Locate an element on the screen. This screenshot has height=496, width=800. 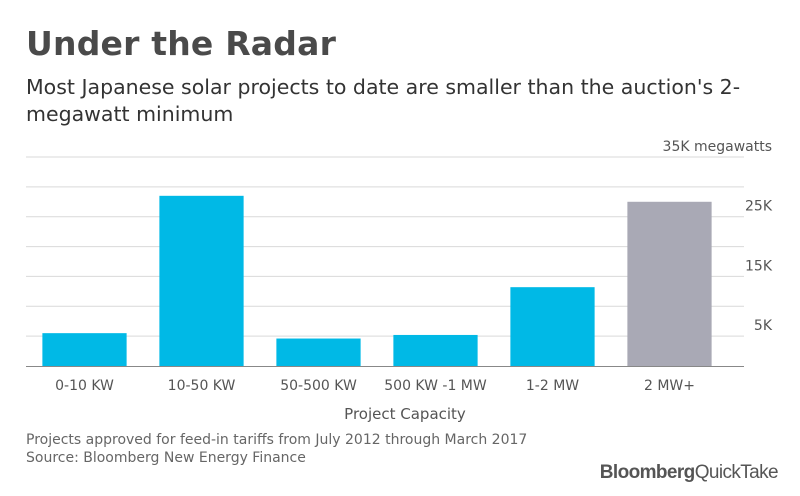
x-tick-label: 500 KW -1 MW is located at coordinates (435, 386).